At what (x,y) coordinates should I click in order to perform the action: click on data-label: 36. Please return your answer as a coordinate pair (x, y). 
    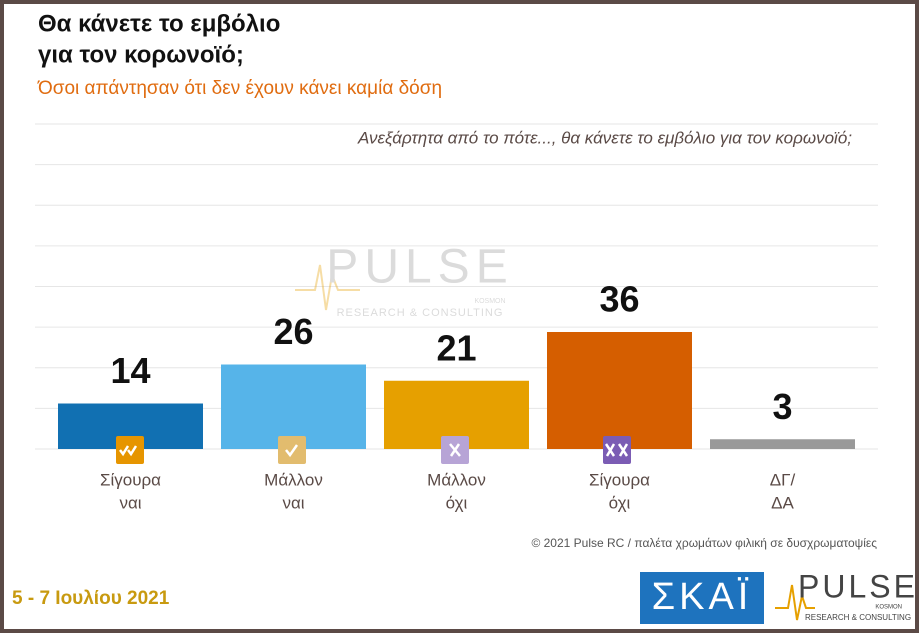
    Looking at the image, I should click on (619, 299).